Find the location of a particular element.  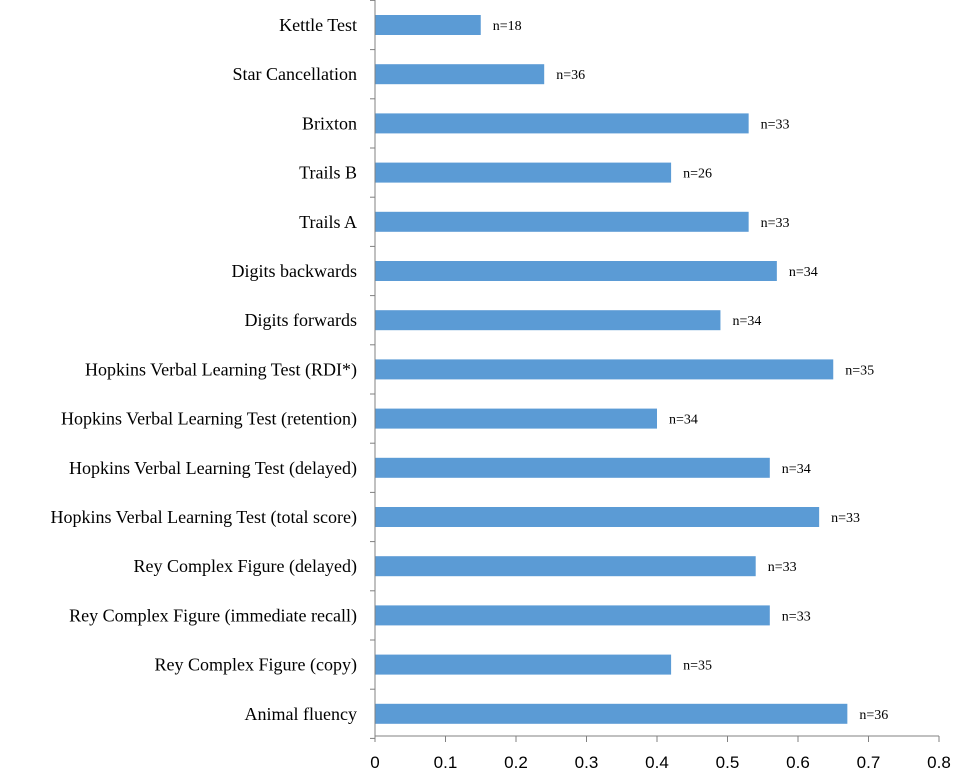

category-label: Digits forwards is located at coordinates (301, 320).